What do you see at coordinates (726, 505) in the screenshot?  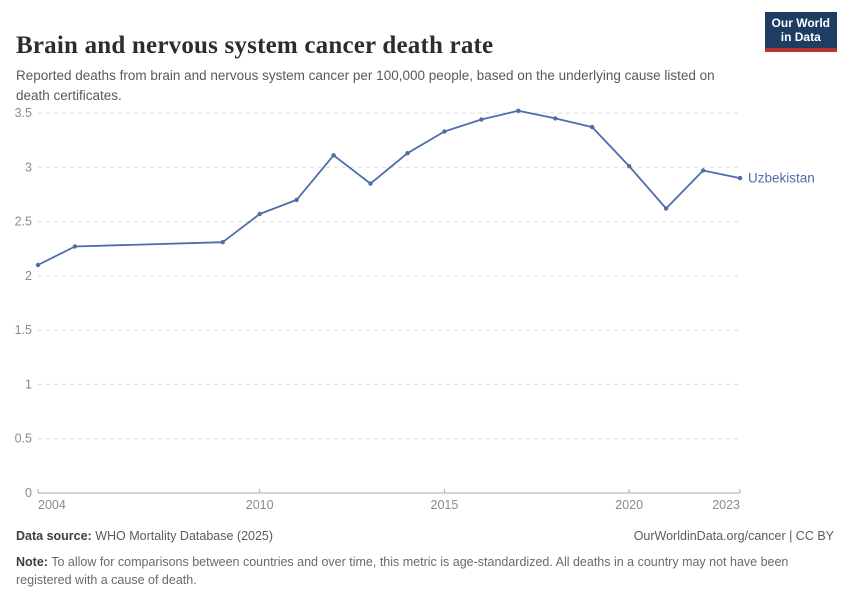 I see `x-tick-label: 2023` at bounding box center [726, 505].